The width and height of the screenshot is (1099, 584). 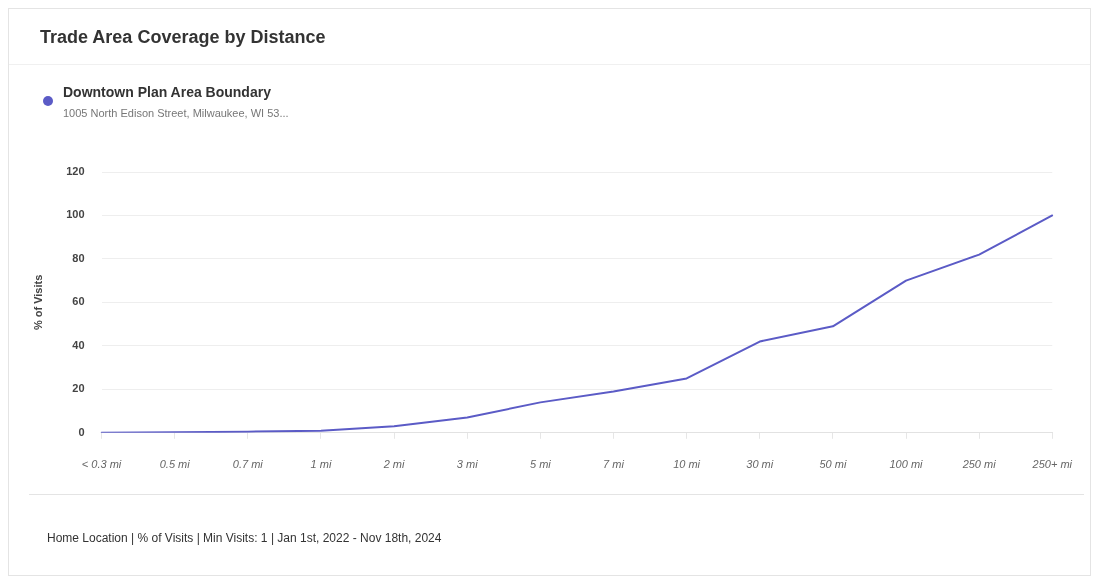 What do you see at coordinates (321, 464) in the screenshot?
I see `x-tick-label: 1 mi` at bounding box center [321, 464].